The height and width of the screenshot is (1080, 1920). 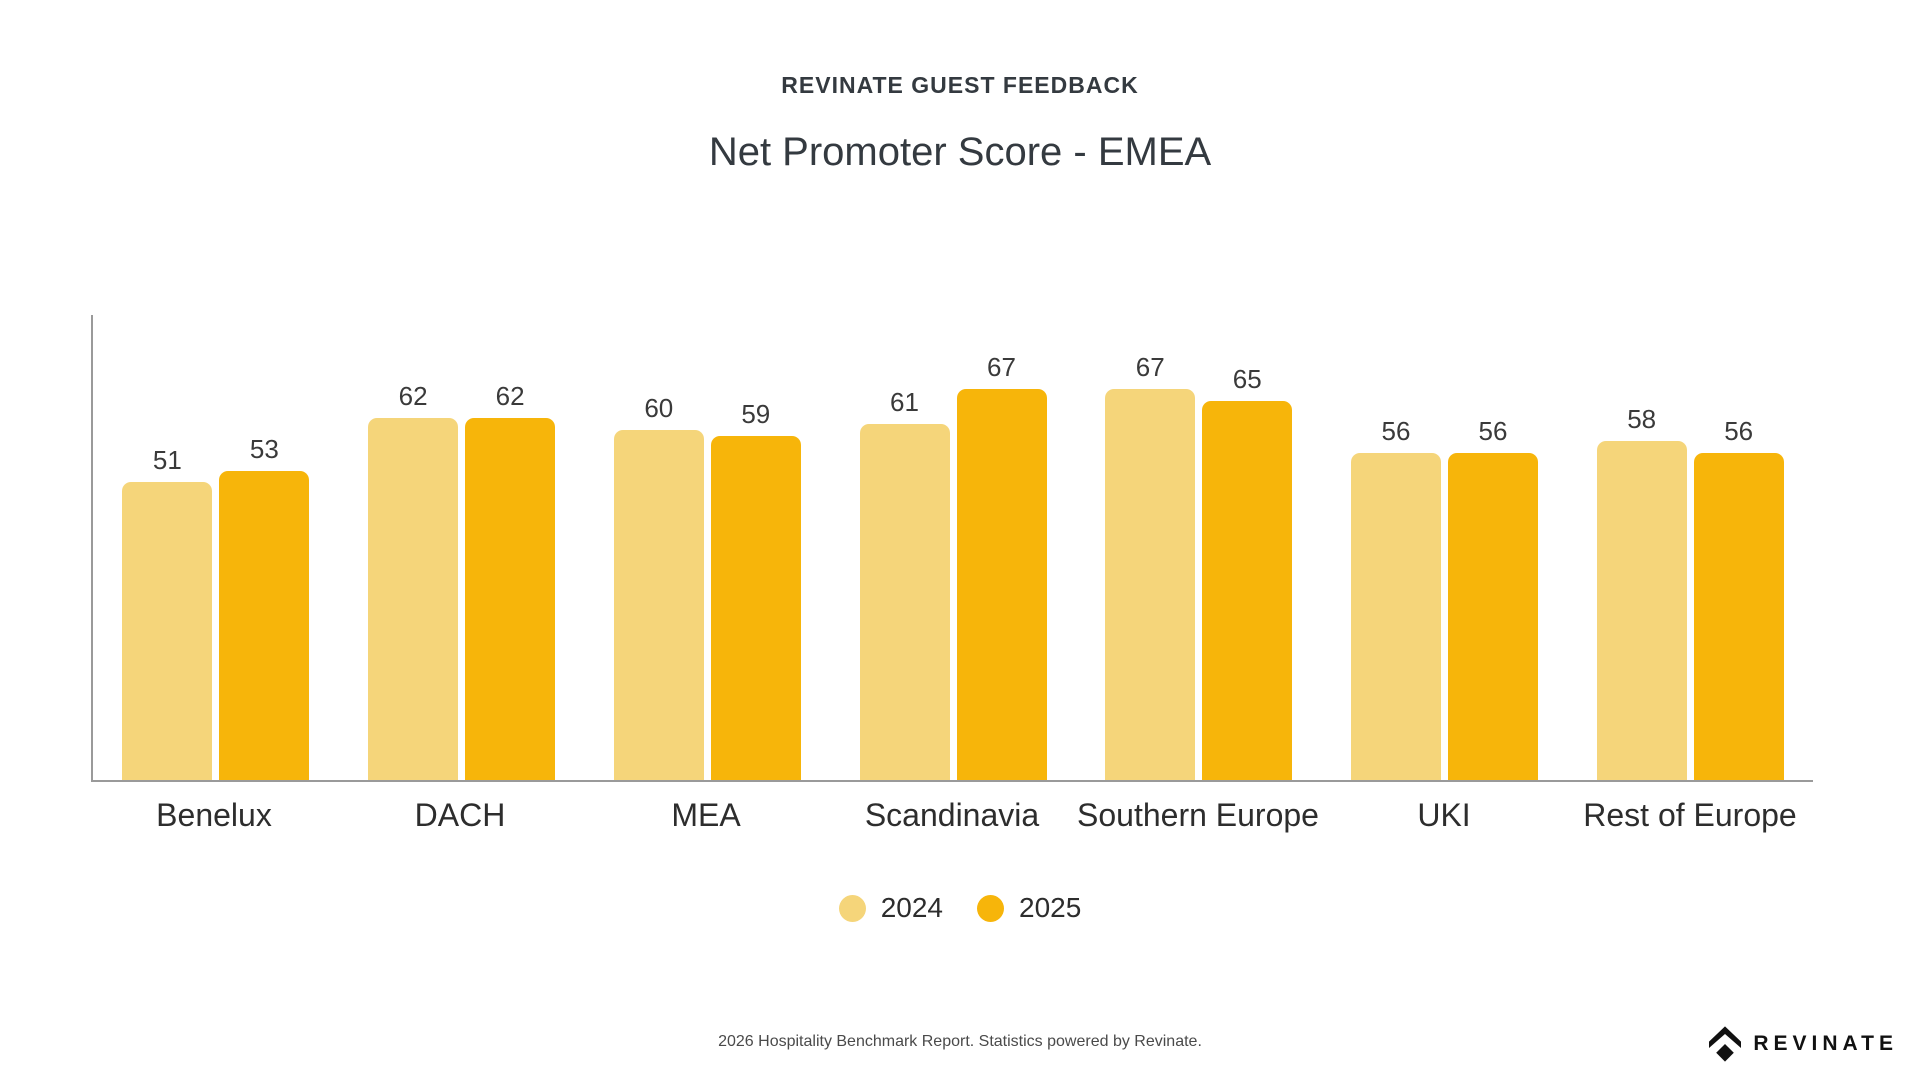 I want to click on bar-group: 61 67, so click(x=953, y=547).